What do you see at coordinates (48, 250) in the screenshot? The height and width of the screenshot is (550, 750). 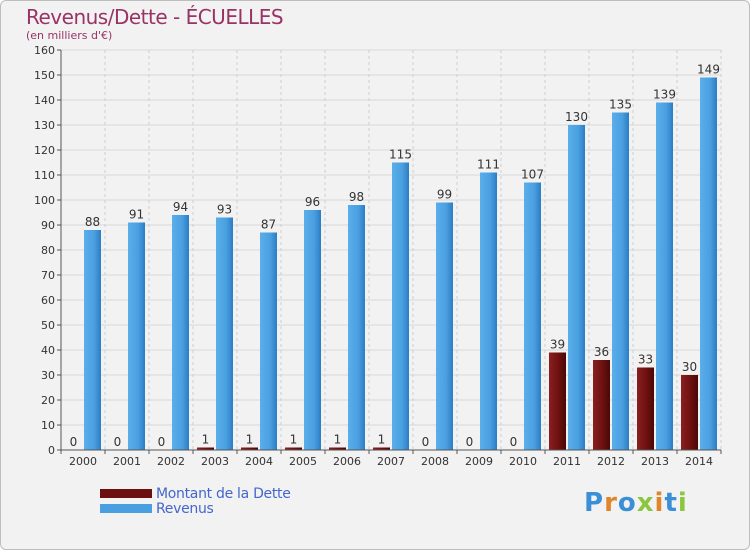 I see `y-tick-label: 80` at bounding box center [48, 250].